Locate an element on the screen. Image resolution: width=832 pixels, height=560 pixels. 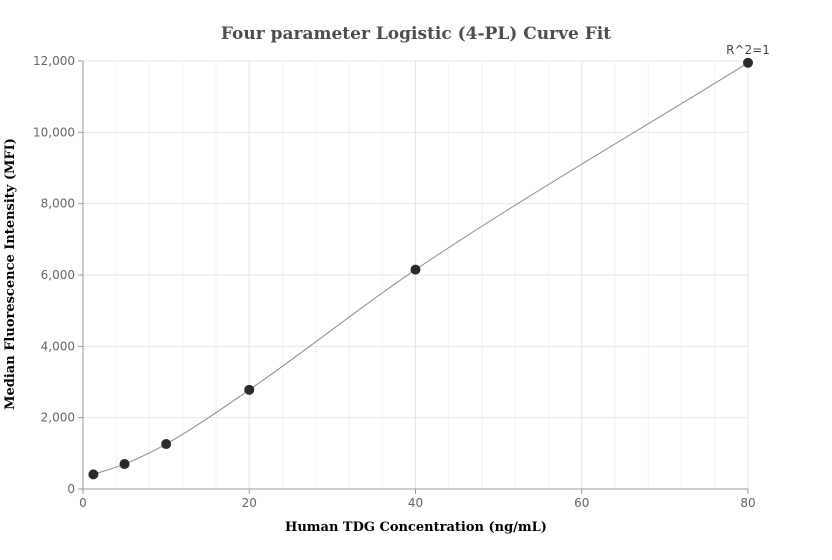
x-axis-title: Human TDG Concentration (ng/mL) is located at coordinates (416, 527).